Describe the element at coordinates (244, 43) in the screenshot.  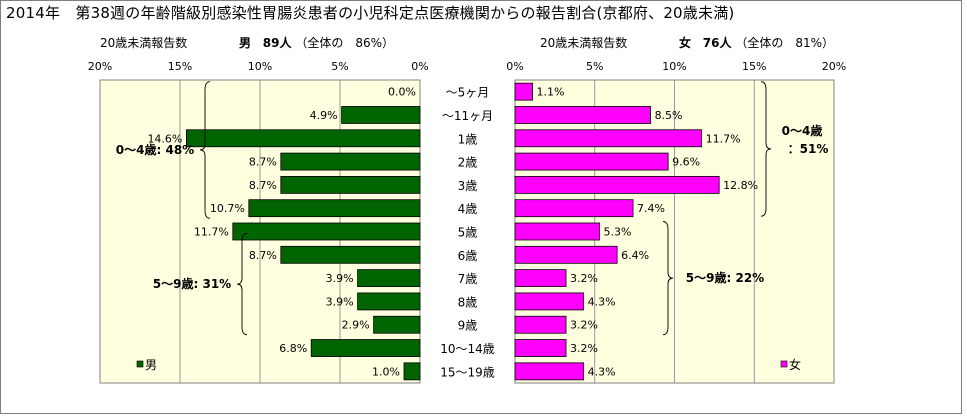
I see `left-header-sex: 男` at that location.